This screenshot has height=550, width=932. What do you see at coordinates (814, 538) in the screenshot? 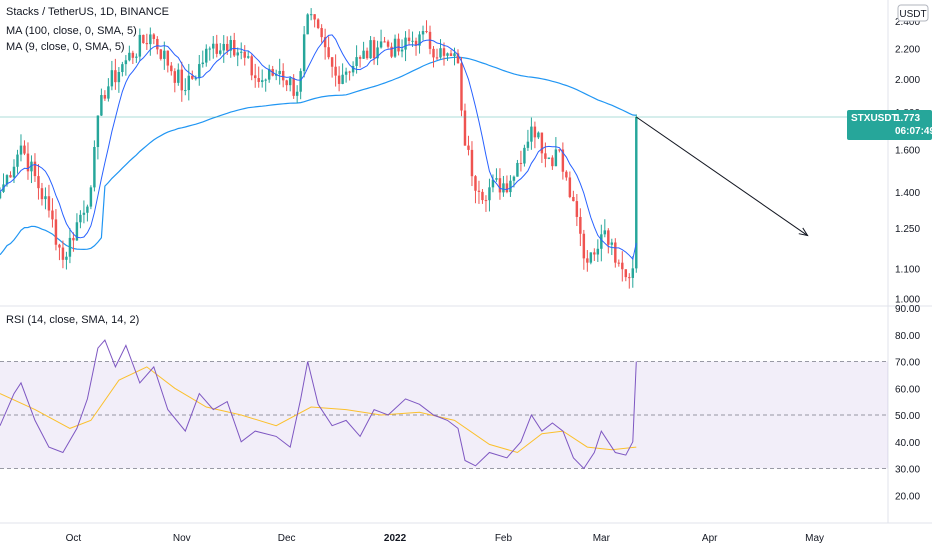
I see `time-tick-label: May` at bounding box center [814, 538].